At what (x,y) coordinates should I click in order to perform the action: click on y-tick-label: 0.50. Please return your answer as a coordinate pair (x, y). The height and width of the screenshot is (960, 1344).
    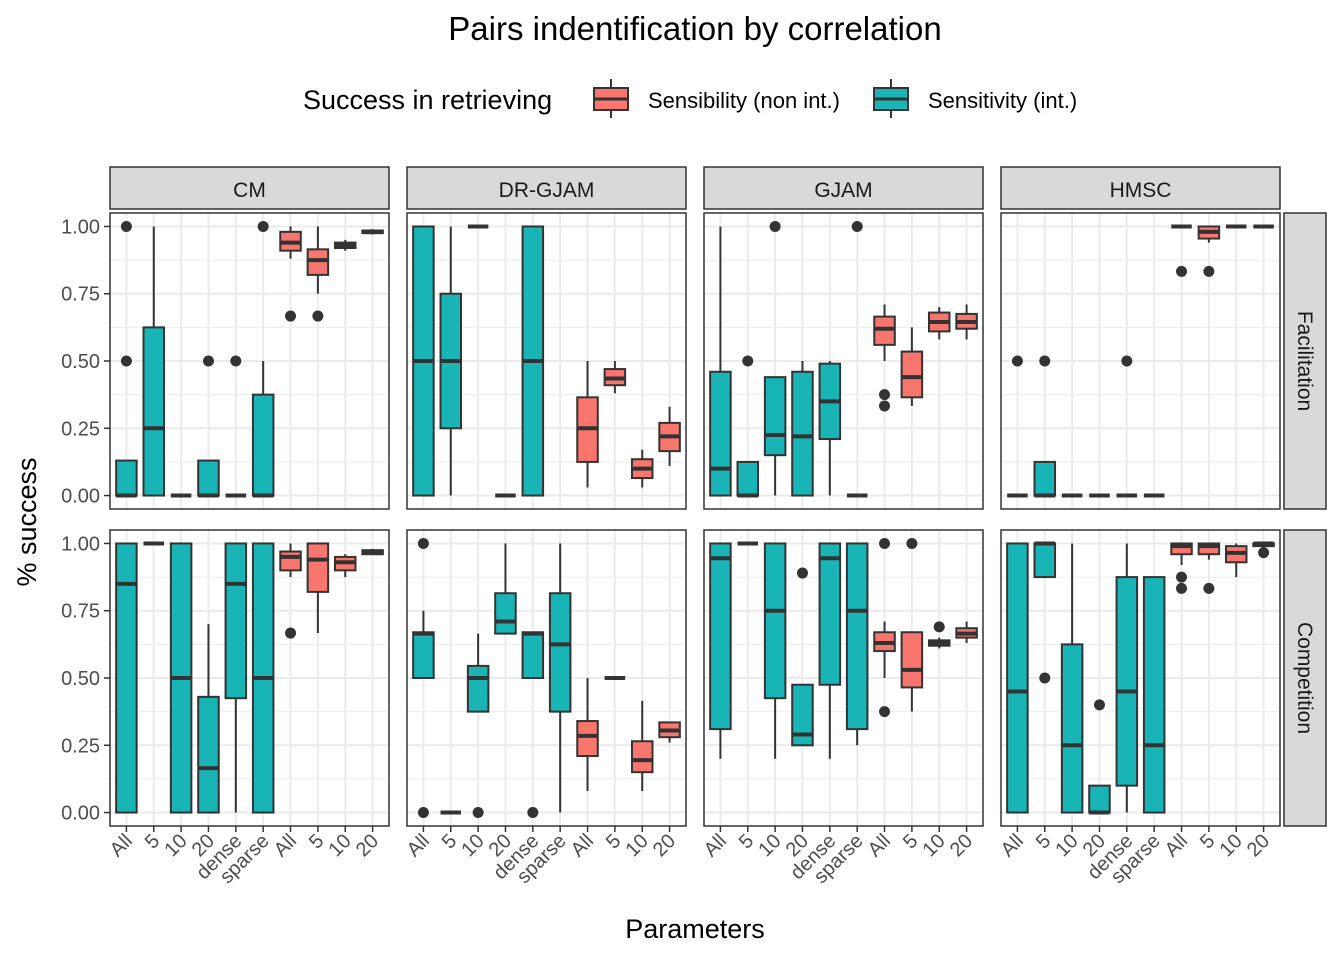
    Looking at the image, I should click on (80, 362).